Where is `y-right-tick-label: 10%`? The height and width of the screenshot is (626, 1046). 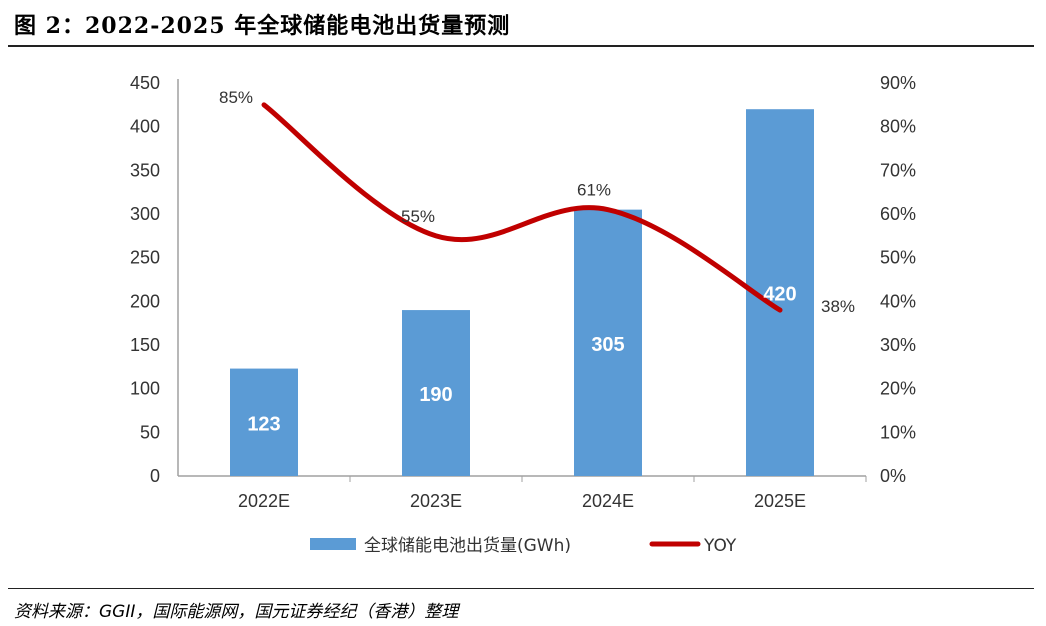 y-right-tick-label: 10% is located at coordinates (898, 432).